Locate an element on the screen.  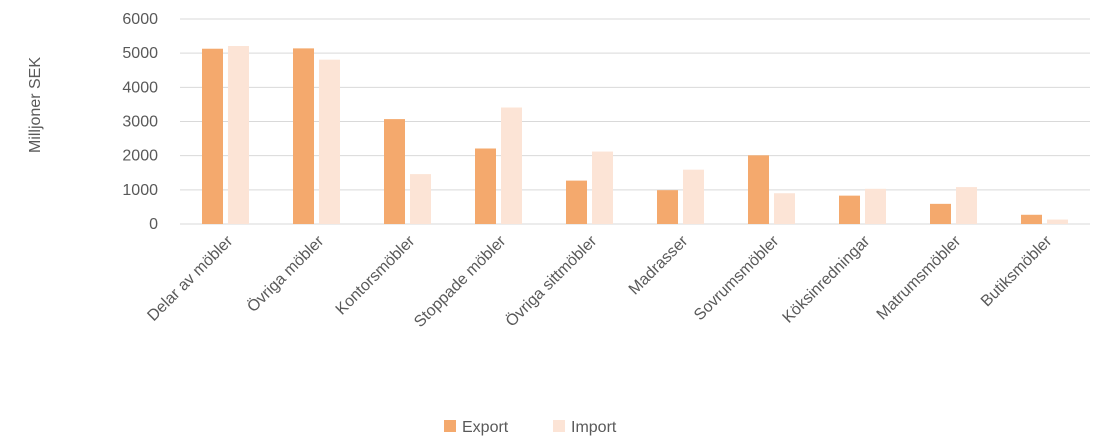
x-category-label: Kontorsmöbler is located at coordinates (376, 275).